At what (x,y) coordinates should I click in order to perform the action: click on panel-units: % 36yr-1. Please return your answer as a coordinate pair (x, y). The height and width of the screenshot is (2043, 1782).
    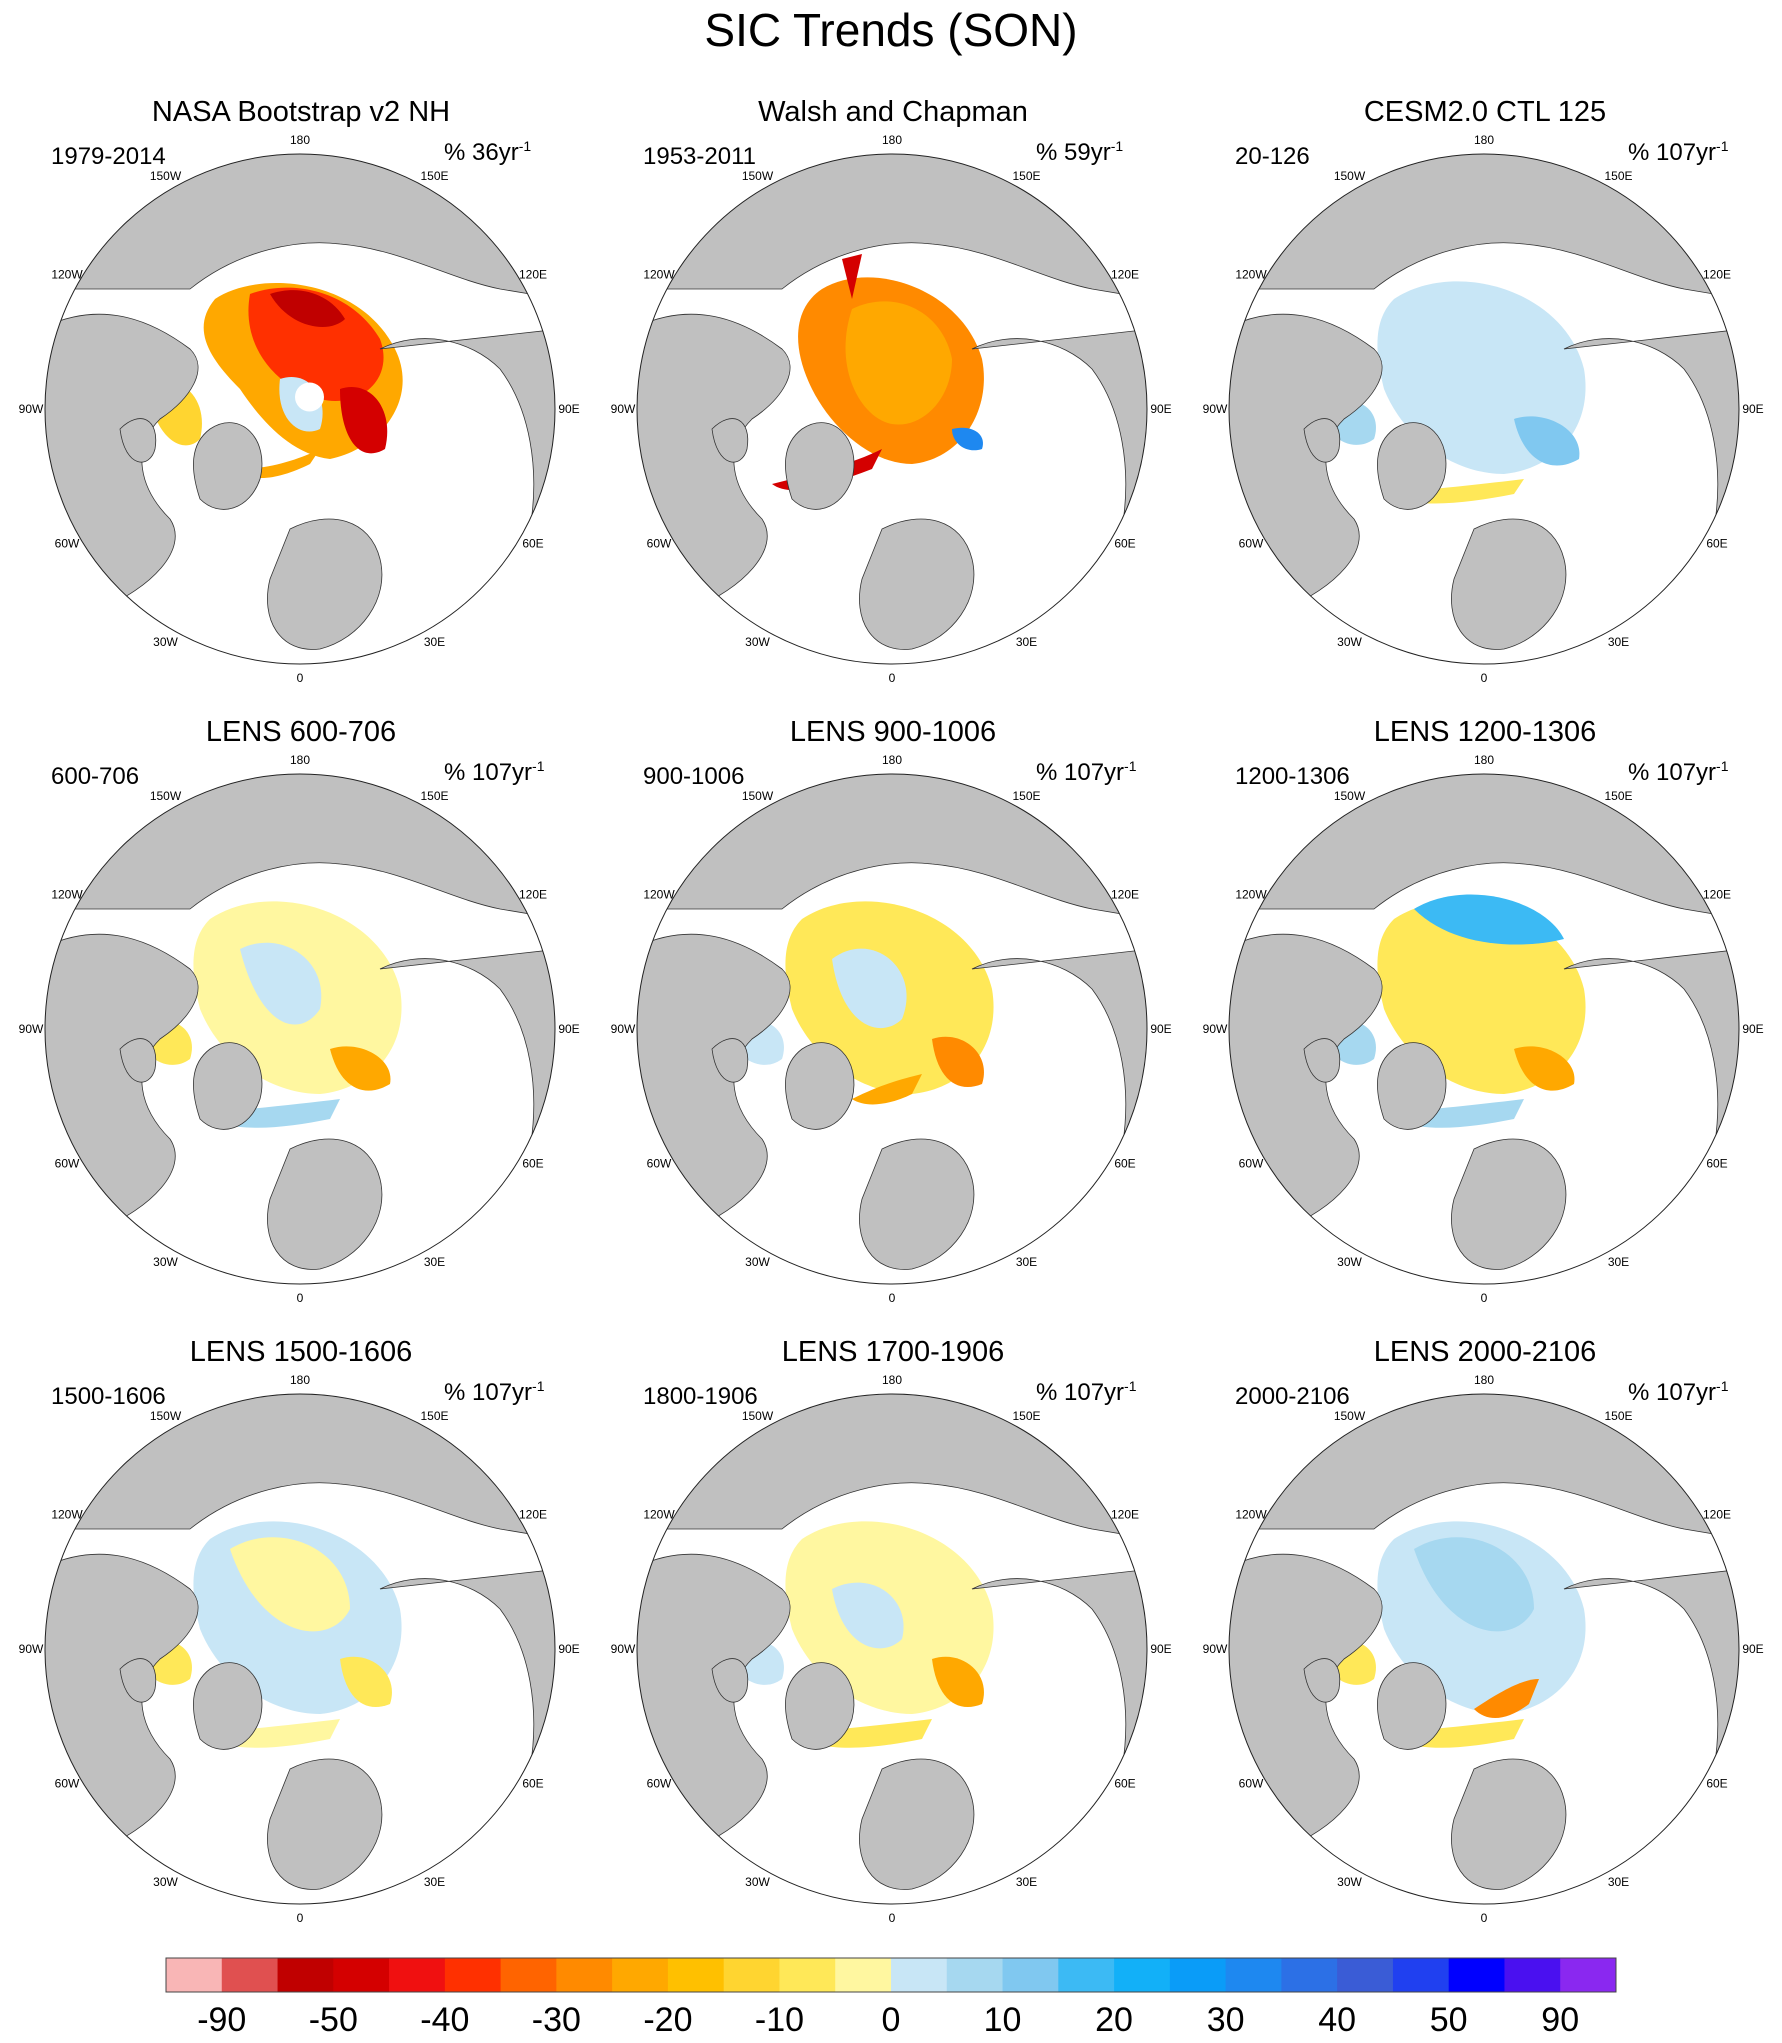
    Looking at the image, I should click on (488, 152).